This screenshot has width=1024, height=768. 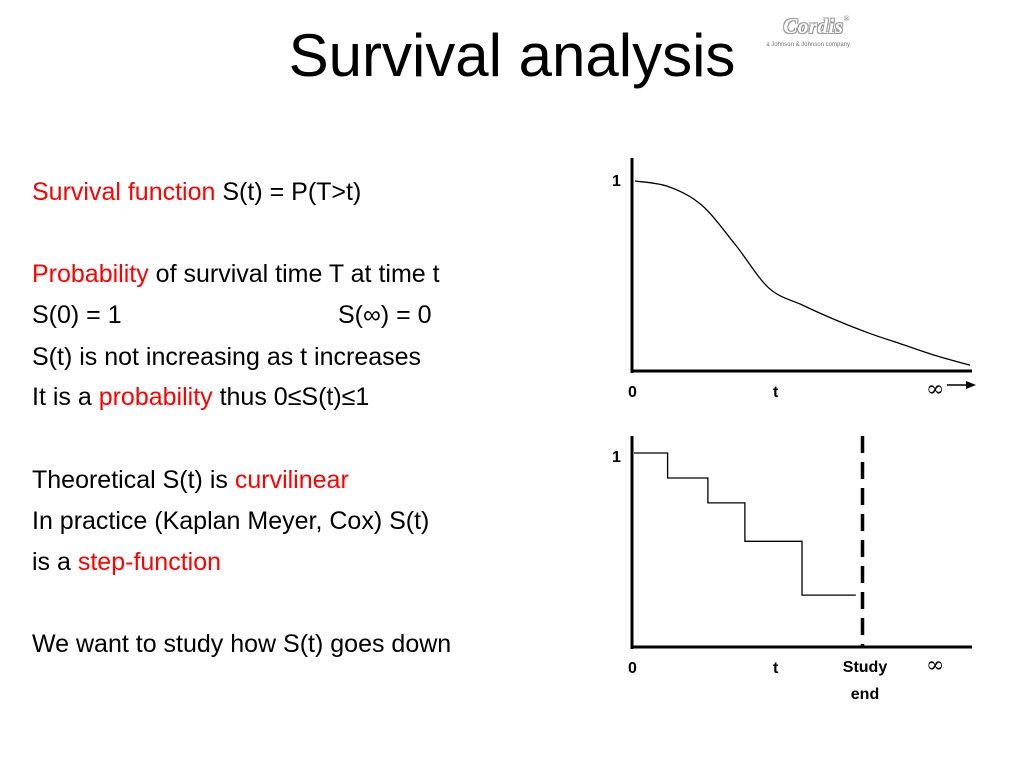 What do you see at coordinates (149, 562) in the screenshot?
I see `term-step-function: step-function` at bounding box center [149, 562].